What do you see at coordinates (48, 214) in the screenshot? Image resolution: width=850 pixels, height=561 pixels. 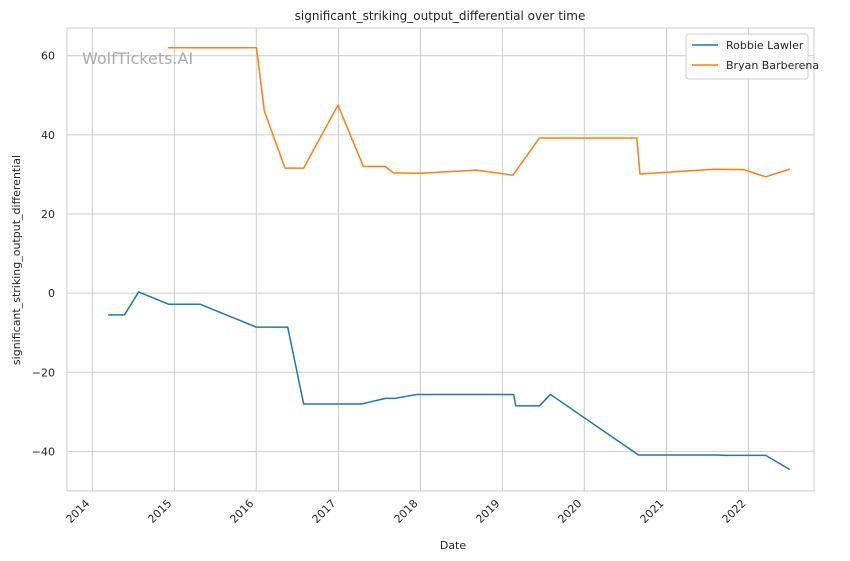 I see `y-tick-label: 20` at bounding box center [48, 214].